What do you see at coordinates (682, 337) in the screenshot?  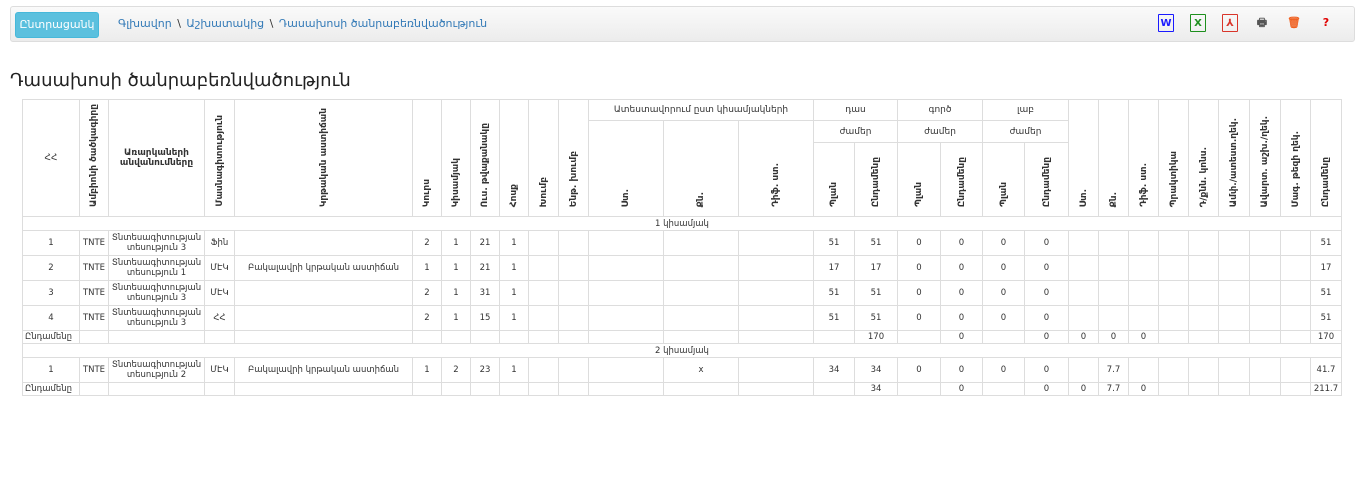 I see `total-row: Ընդամենը 170 0 0 0 0 0 170` at bounding box center [682, 337].